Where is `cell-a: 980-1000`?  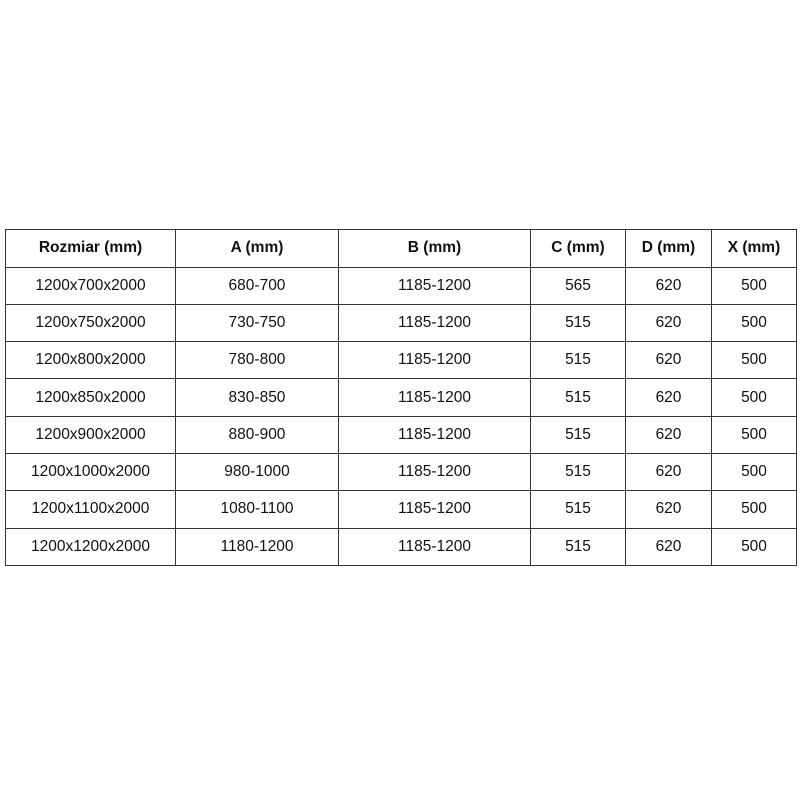
cell-a: 980-1000 is located at coordinates (257, 472).